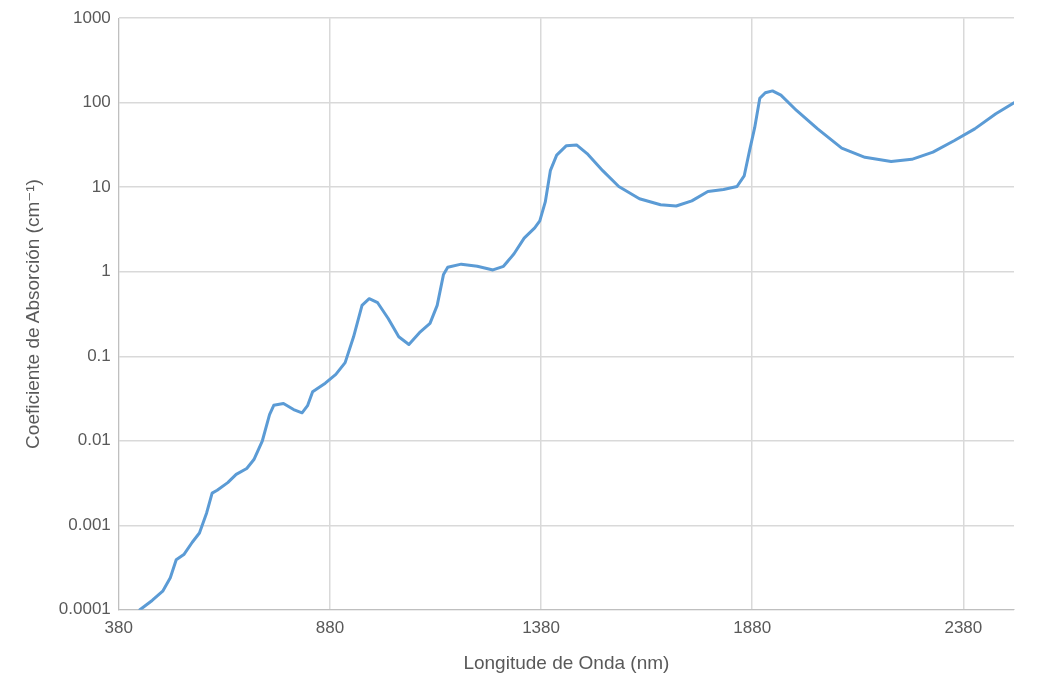 This screenshot has height=683, width=1056. Describe the element at coordinates (752, 627) in the screenshot. I see `x-tick-label: 1880` at that location.